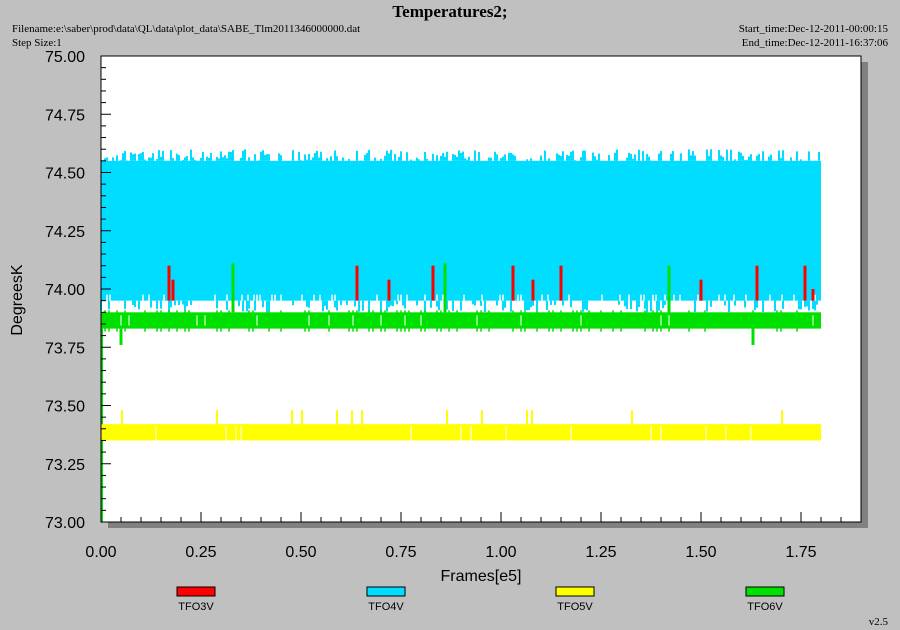 This screenshot has height=630, width=900. Describe the element at coordinates (65, 115) in the screenshot. I see `y-tick-label: 74.75` at that location.